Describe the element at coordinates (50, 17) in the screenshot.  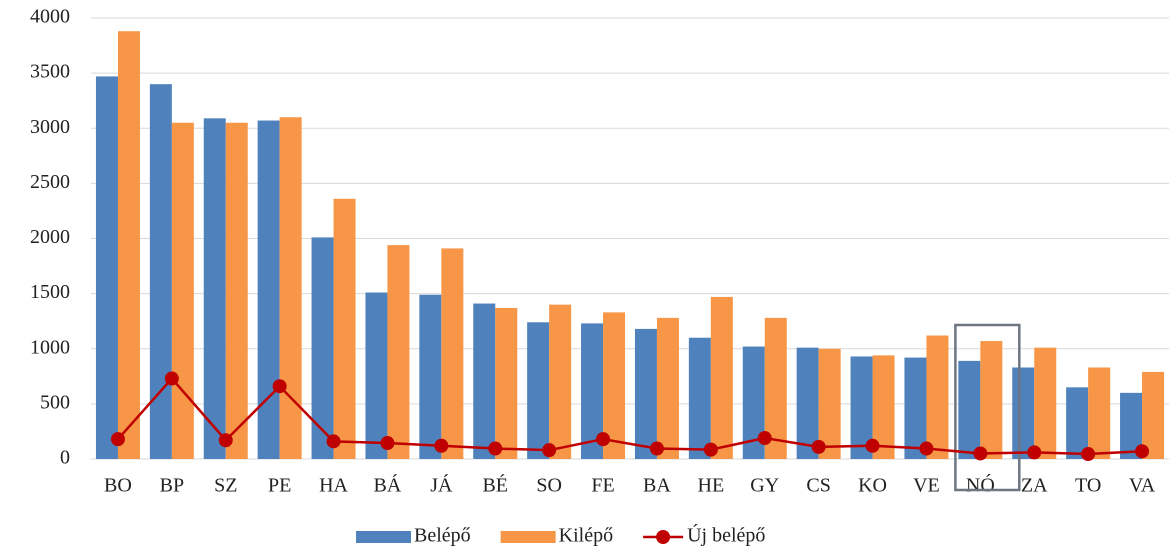
I see `y-tick-label: 4000` at that location.